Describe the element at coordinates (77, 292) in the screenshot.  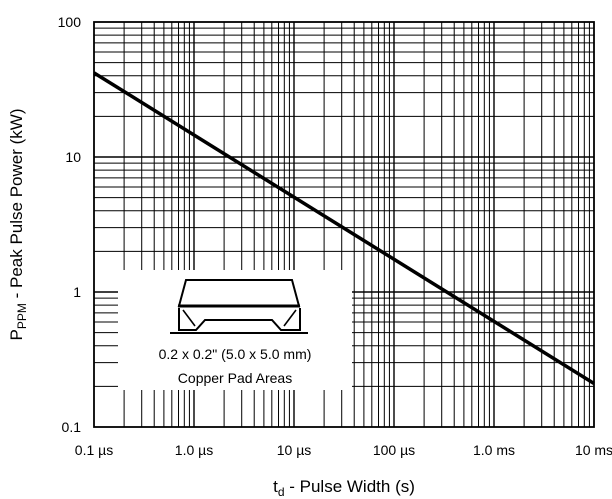
I see `y-tick-label: 1` at that location.